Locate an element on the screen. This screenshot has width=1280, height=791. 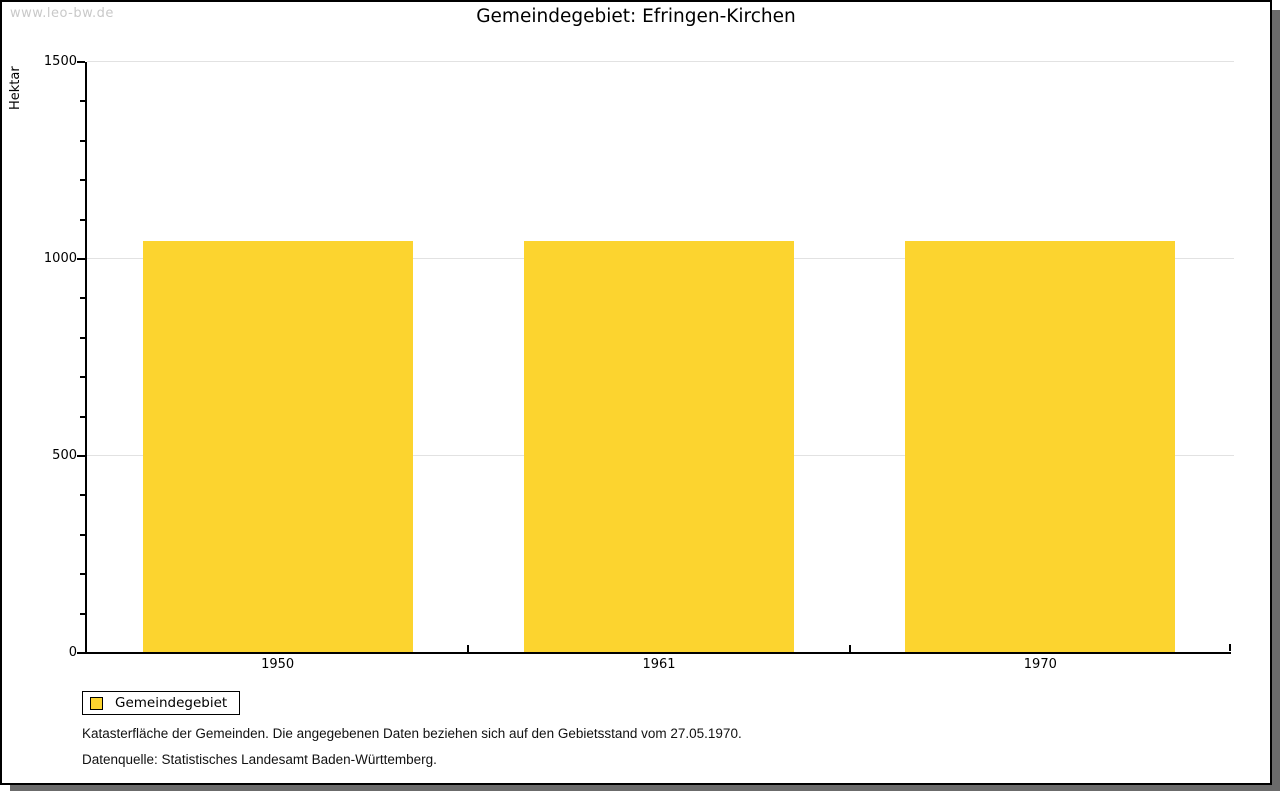
x-tick-label-1950: 1950 is located at coordinates (278, 664).